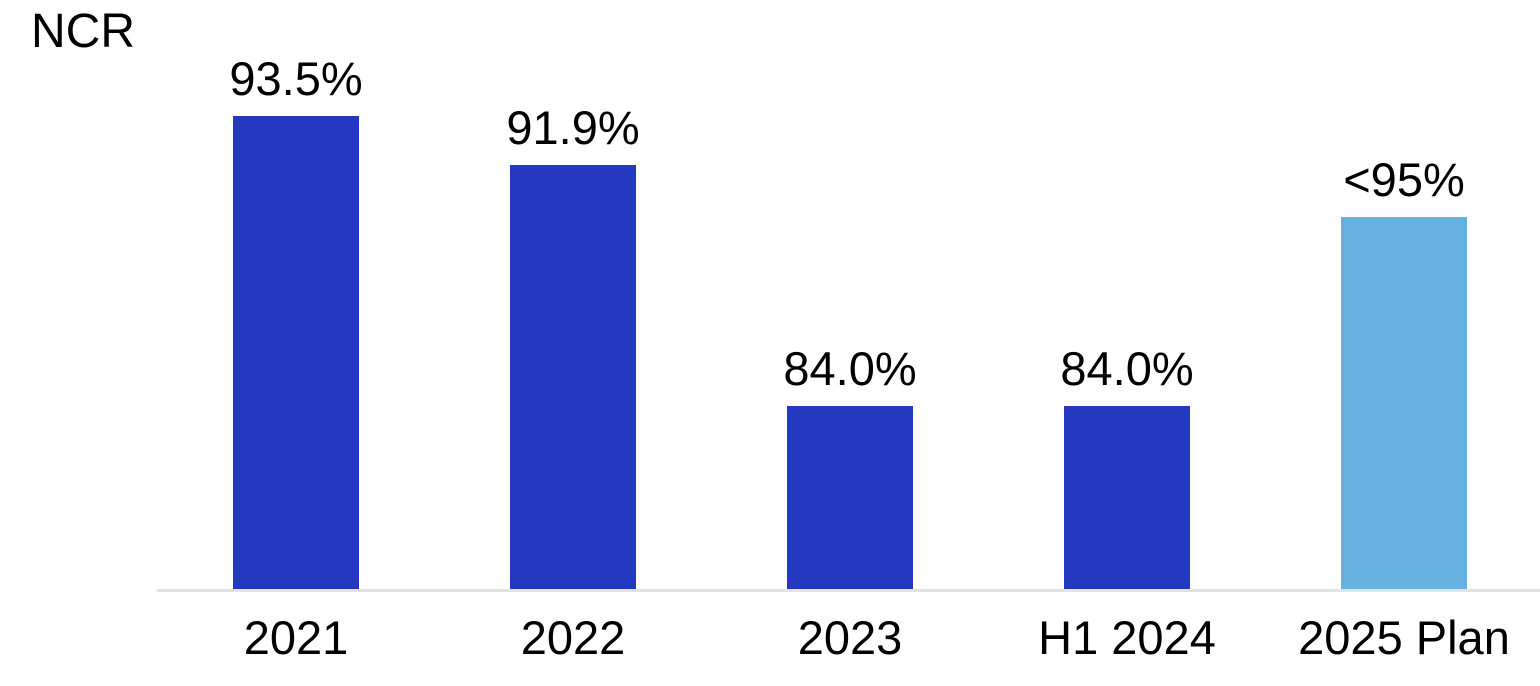 Image resolution: width=1540 pixels, height=686 pixels. Describe the element at coordinates (296, 637) in the screenshot. I see `x-axis-label-2021: 2021` at that location.